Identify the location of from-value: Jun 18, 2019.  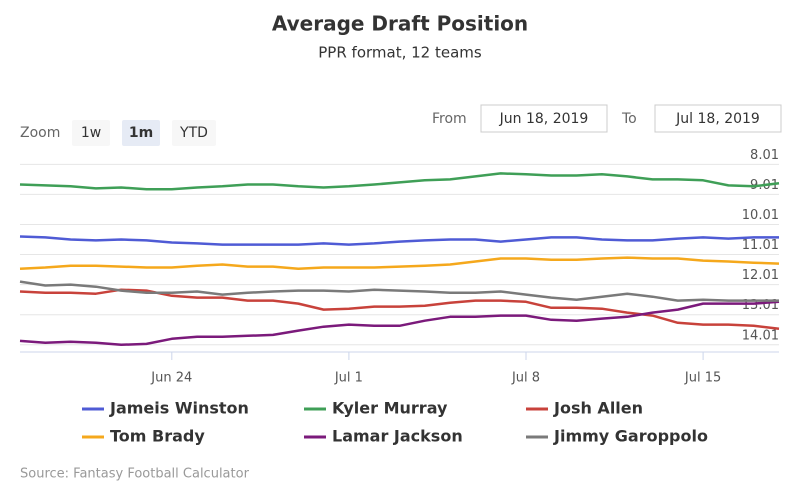
(544, 119).